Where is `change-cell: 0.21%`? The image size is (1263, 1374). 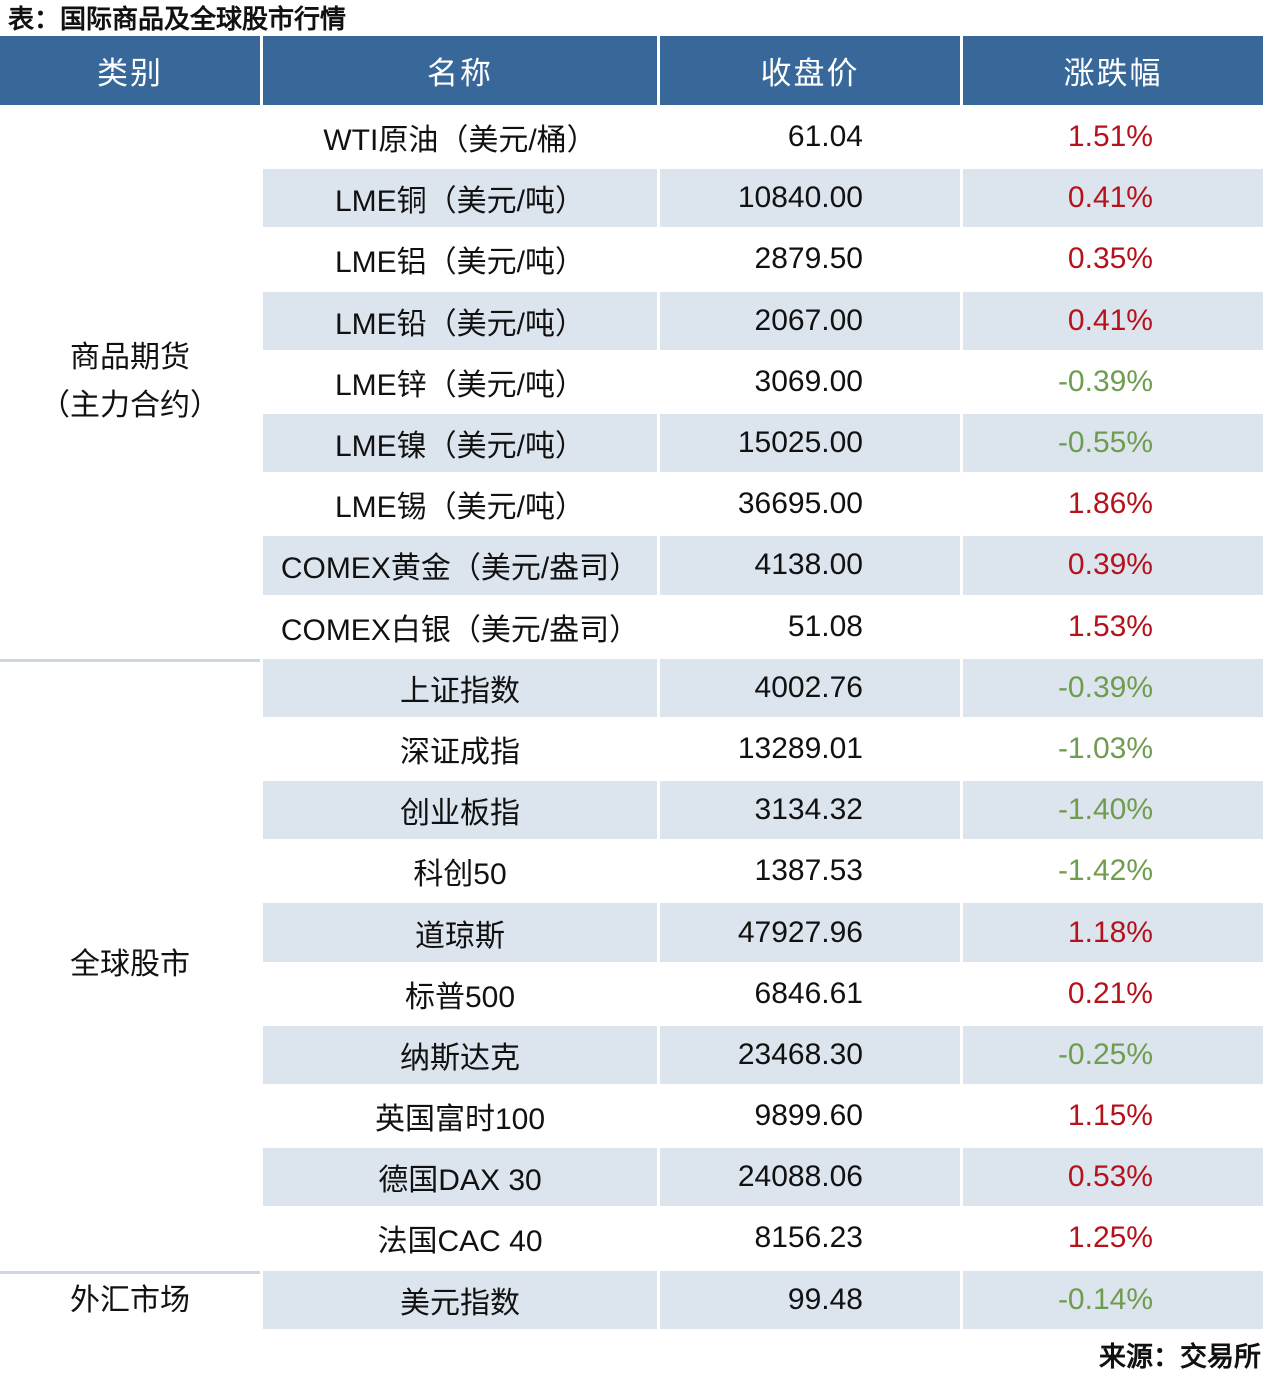 change-cell: 0.21% is located at coordinates (1111, 995).